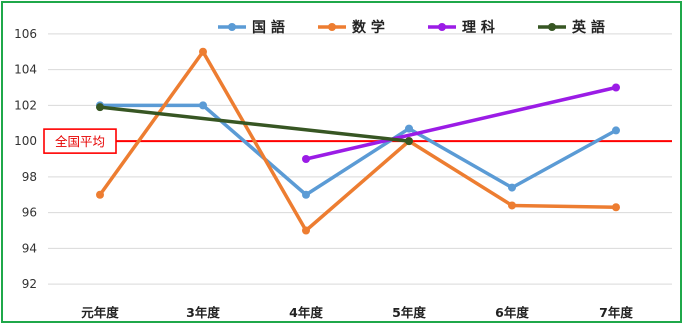  I want to click on legend-label: 英 語, so click(588, 27).